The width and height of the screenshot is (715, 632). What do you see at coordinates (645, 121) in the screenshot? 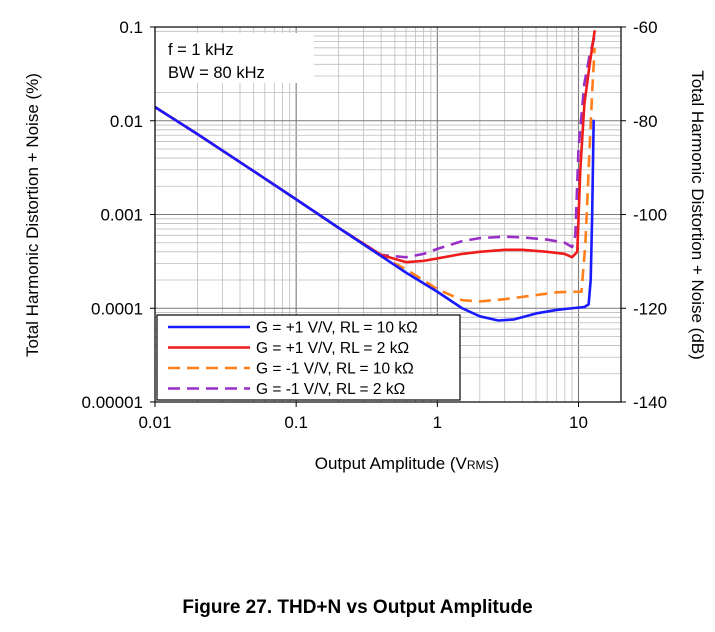
I see `y-right-tick-label: -80` at bounding box center [645, 121].